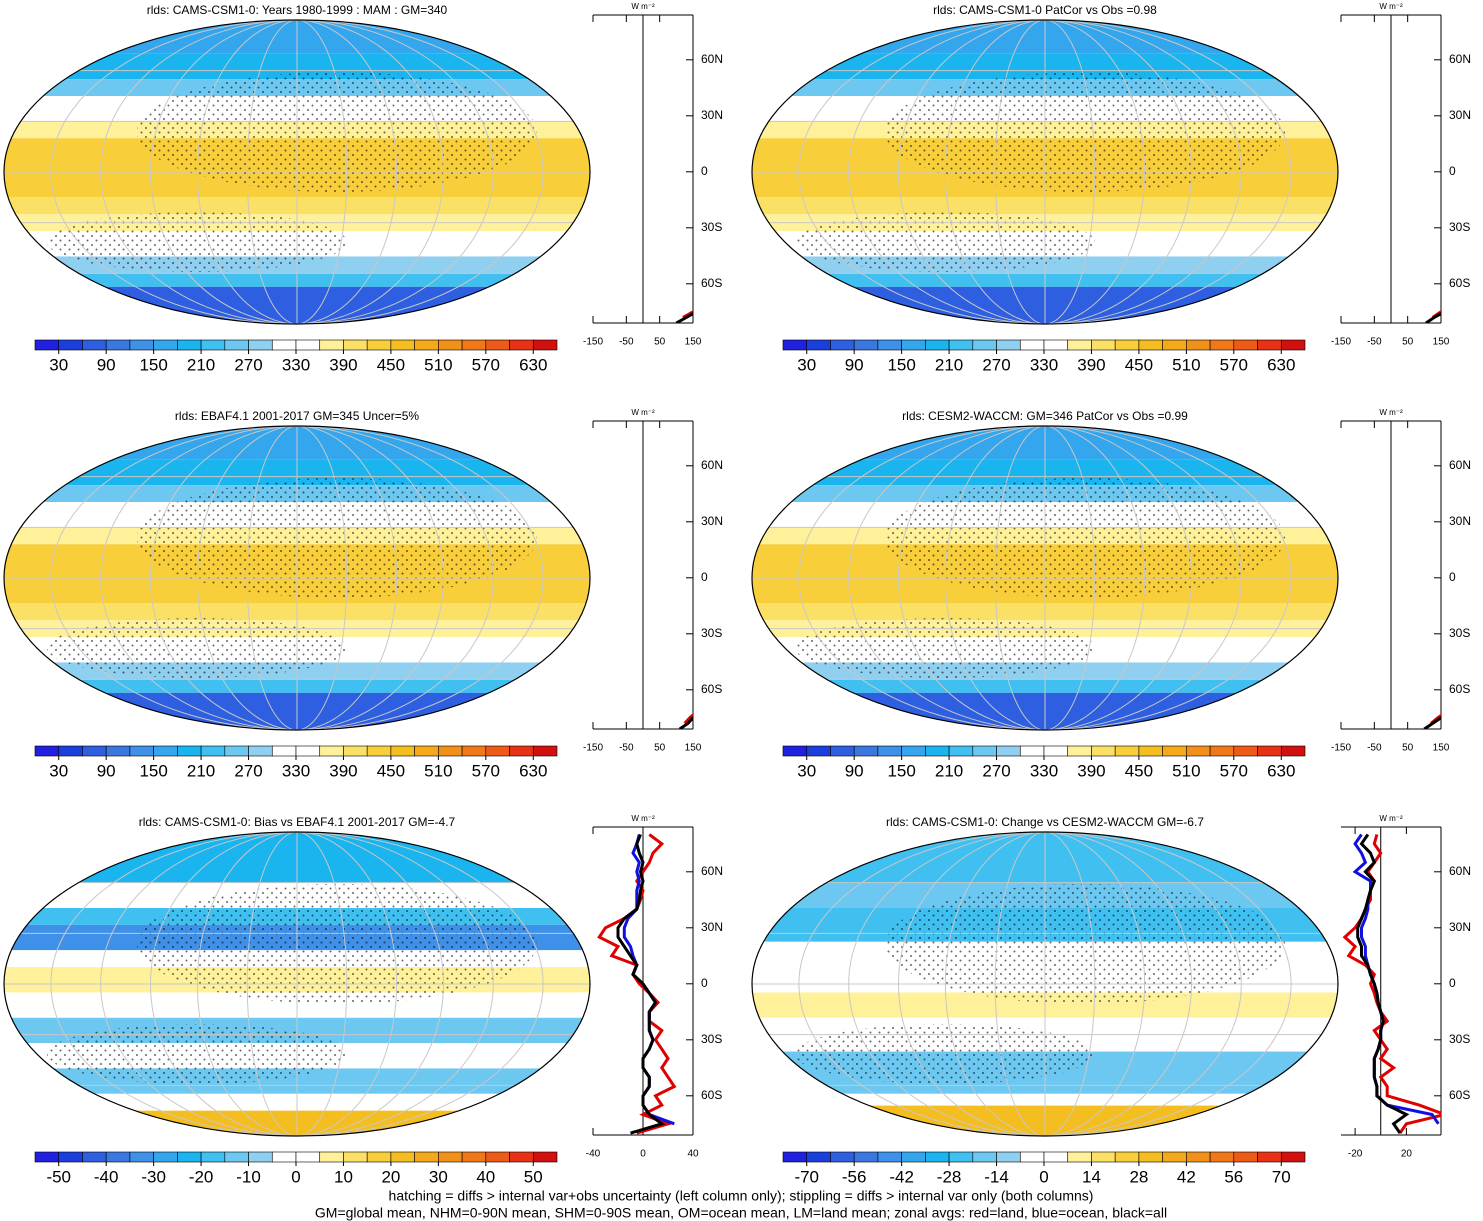  I want to click on panel-title: rlds: CAMS-CSM1-0 PatCor vs Obs =0.98, so click(1045, 10).